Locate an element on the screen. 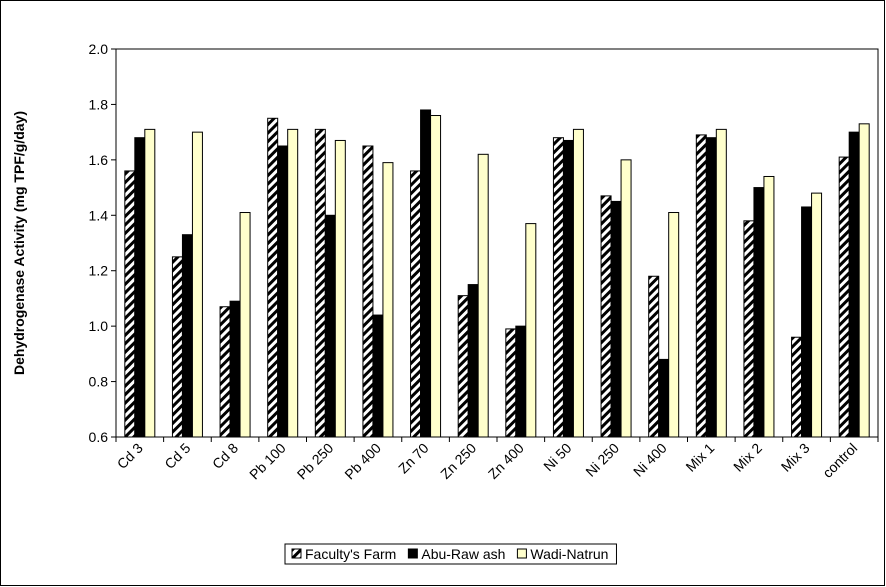  y-tick-label: 0.8 is located at coordinates (99, 382).